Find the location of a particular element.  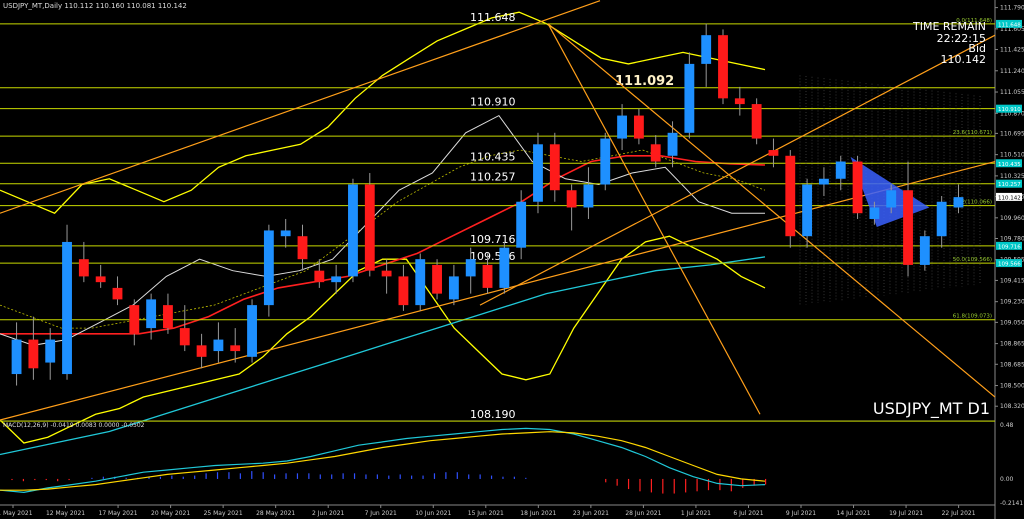

price-tick-label: 109.415 is located at coordinates (1012, 280).